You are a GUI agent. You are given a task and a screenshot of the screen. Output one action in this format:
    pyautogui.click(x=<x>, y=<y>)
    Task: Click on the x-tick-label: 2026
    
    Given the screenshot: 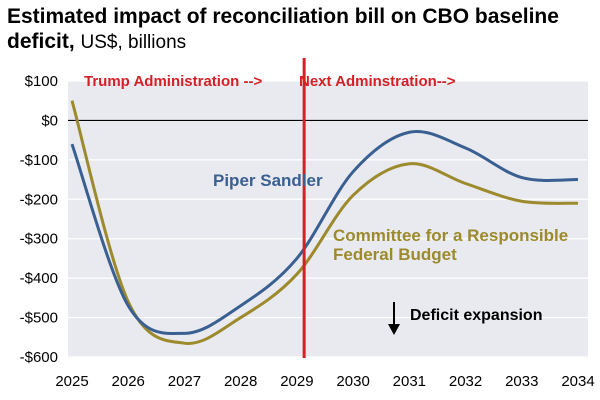 What is the action you would take?
    pyautogui.click(x=128, y=381)
    